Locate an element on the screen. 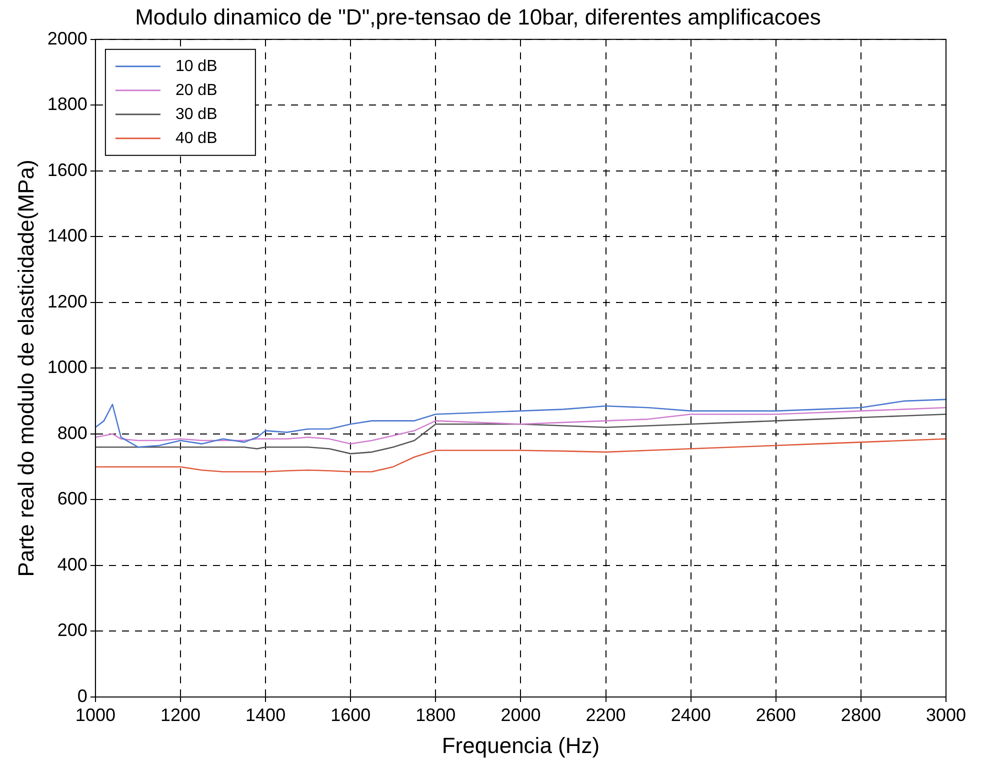  legend-label: 30 dB is located at coordinates (196, 114).